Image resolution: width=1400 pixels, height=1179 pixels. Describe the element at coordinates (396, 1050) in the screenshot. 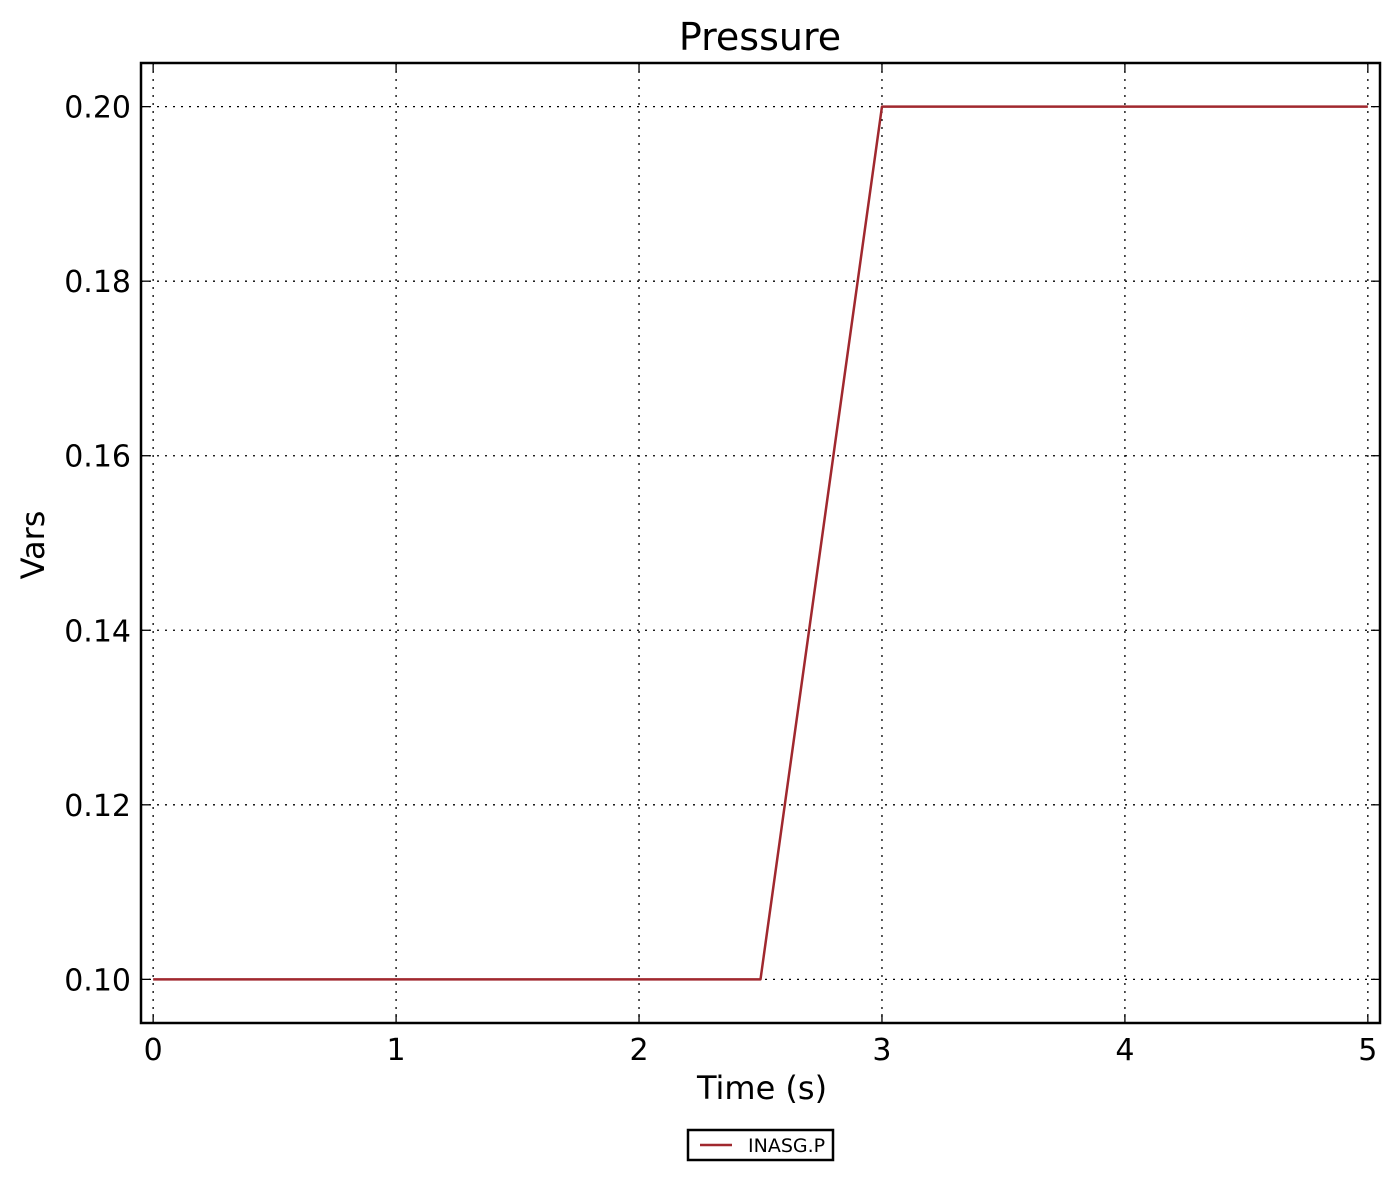

I see `x-tick-label: 1` at that location.